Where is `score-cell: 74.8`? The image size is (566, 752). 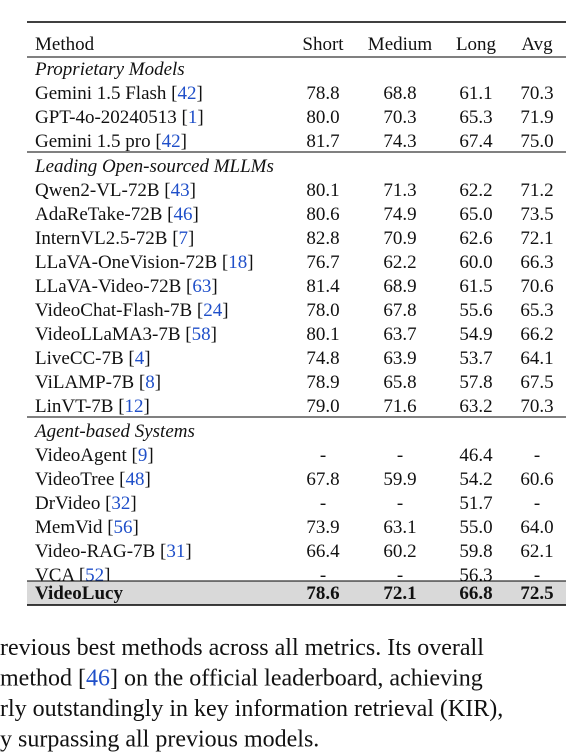
score-cell: 74.8 is located at coordinates (322, 358).